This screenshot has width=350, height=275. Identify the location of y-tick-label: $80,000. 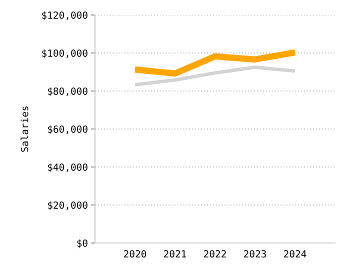
(68, 91).